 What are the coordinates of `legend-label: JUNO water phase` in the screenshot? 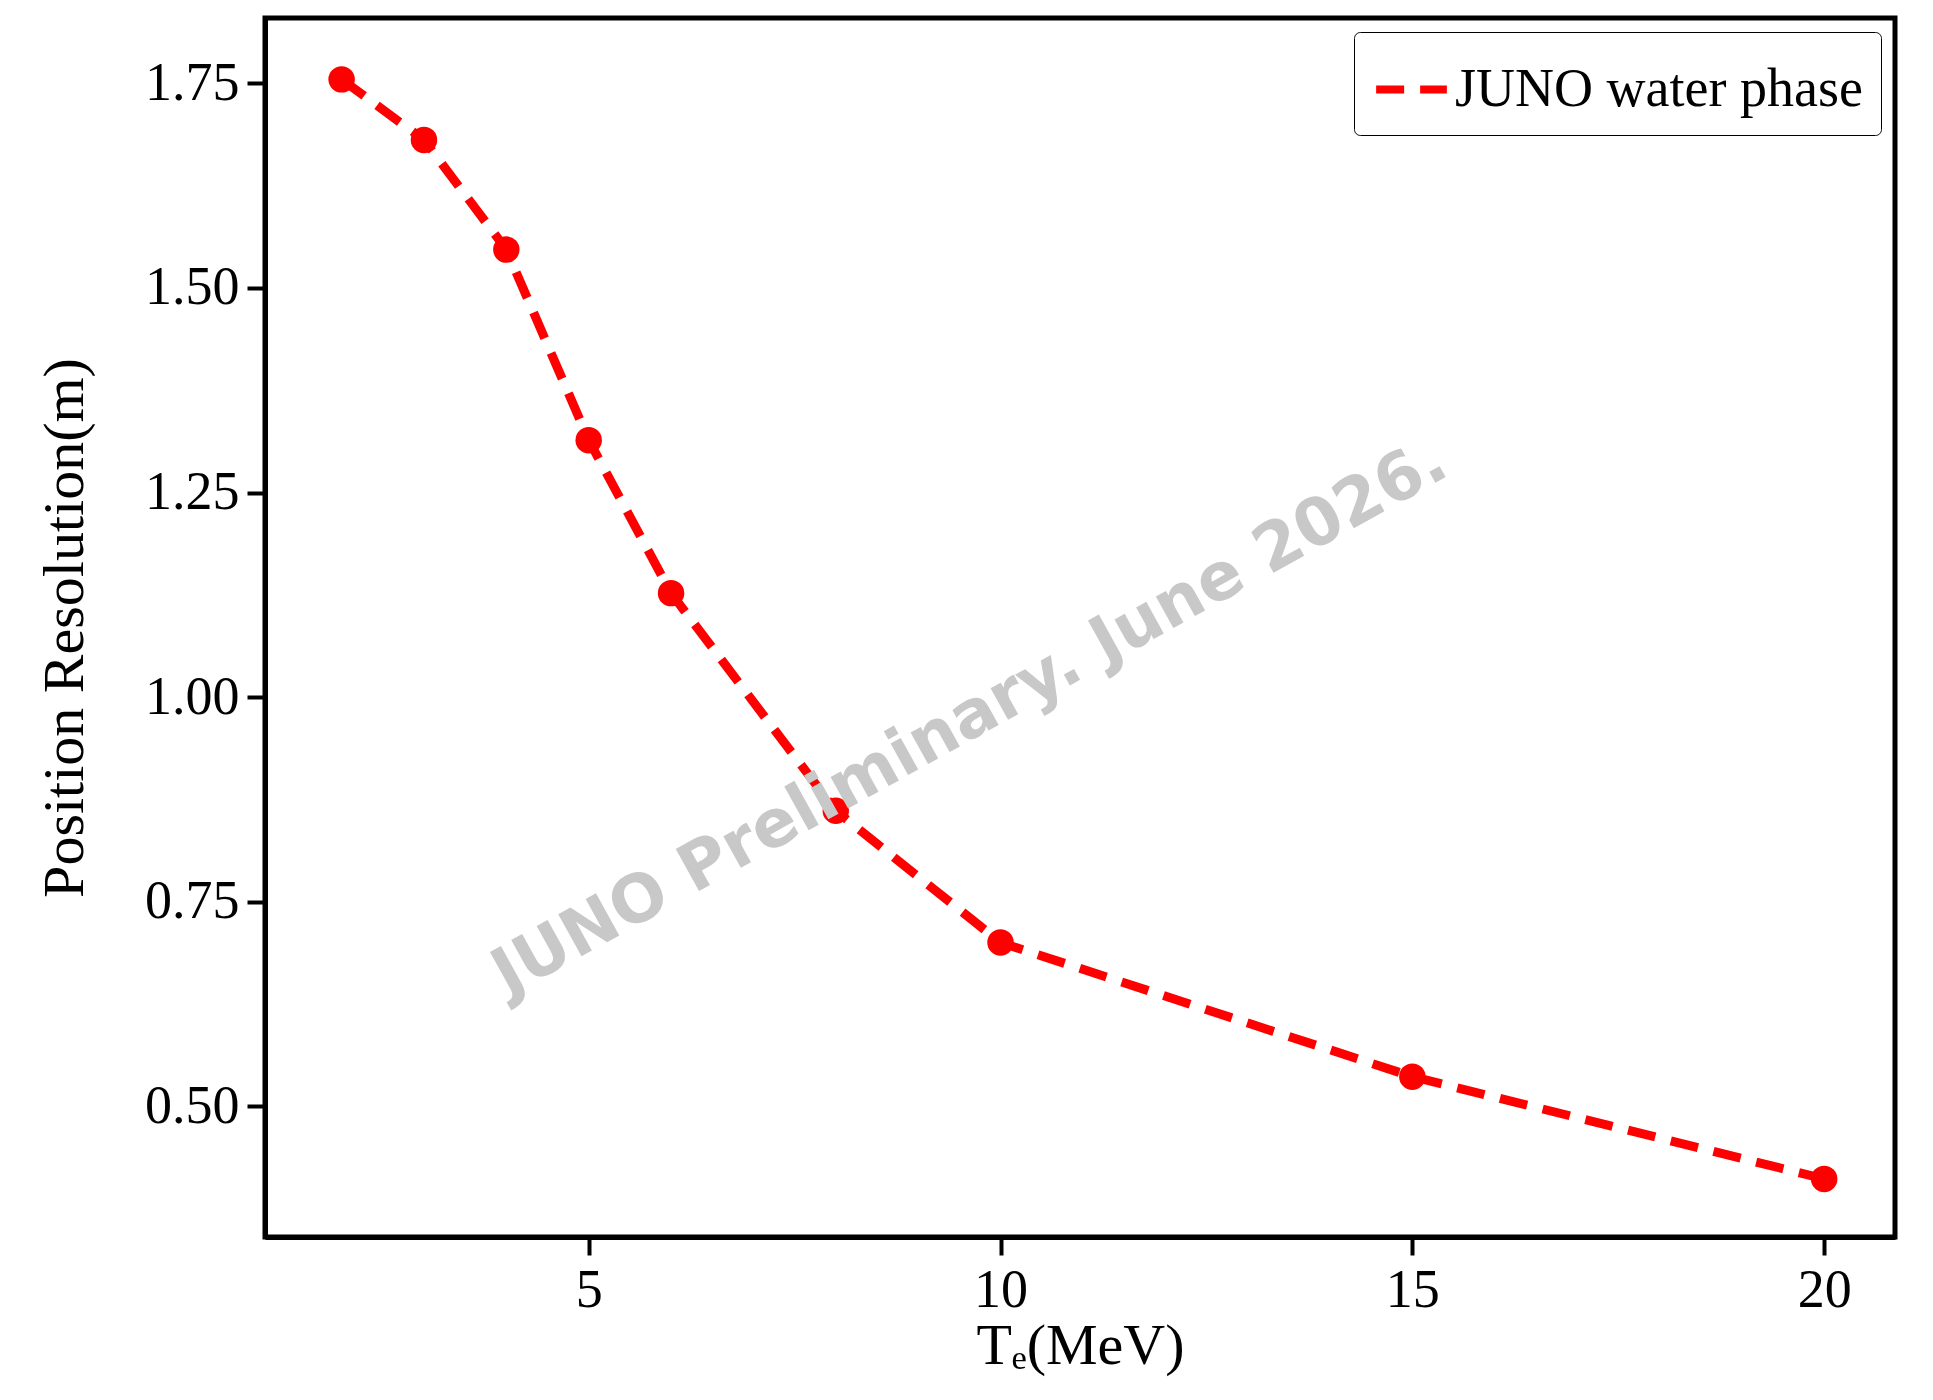 It's located at (1659, 87).